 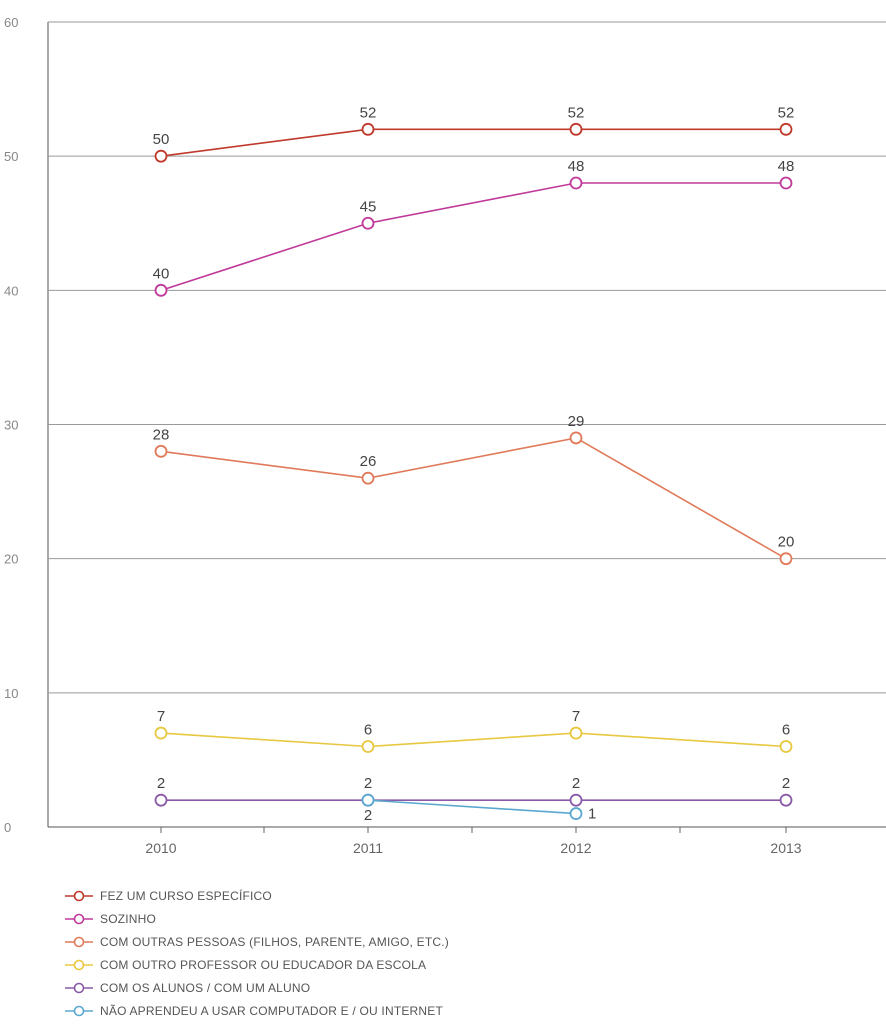 I want to click on x-tick-label: 2012, so click(x=575, y=848).